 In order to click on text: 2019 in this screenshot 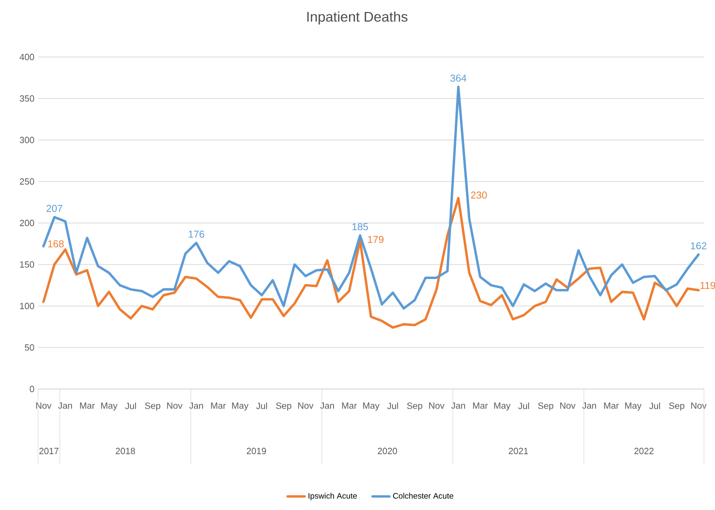, I will do `click(256, 451)`.